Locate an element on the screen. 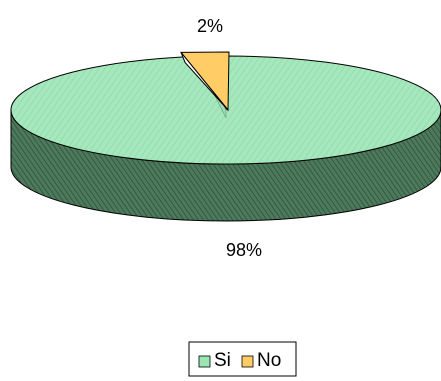 The image size is (441, 381). data-label-no: 2% is located at coordinates (210, 26).